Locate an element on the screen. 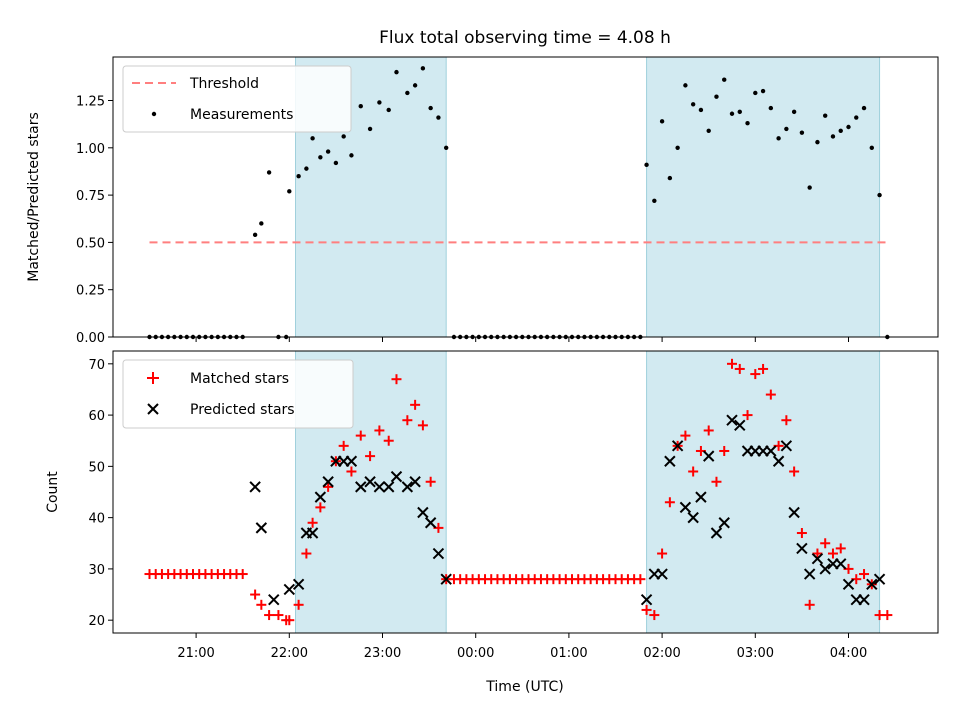 Image resolution: width=960 pixels, height=720 pixels. bottom-legend: Matched stars Predicted stars is located at coordinates (238, 394).